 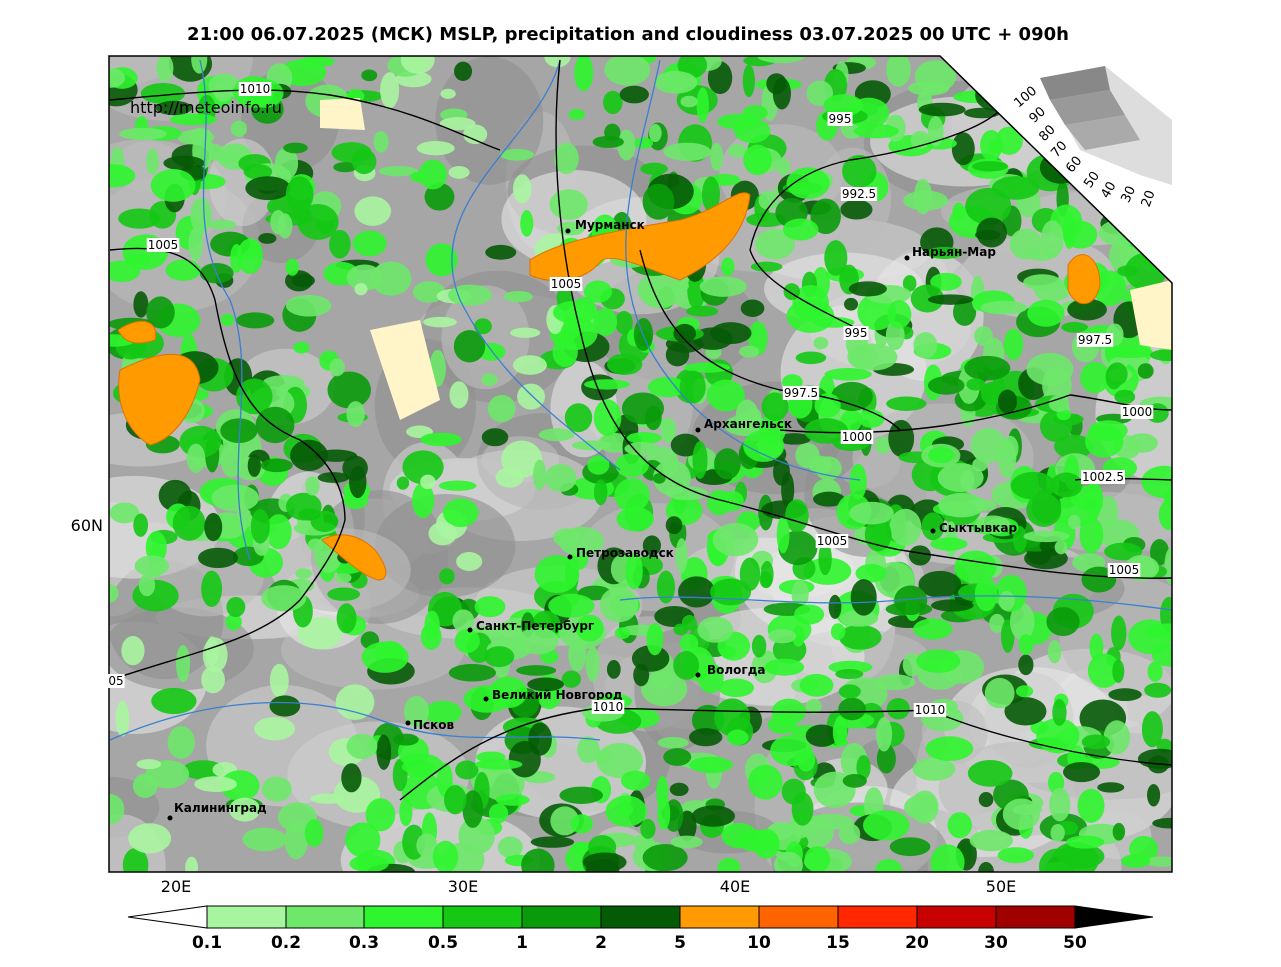 I want to click on isobar, so click(x=305, y=120).